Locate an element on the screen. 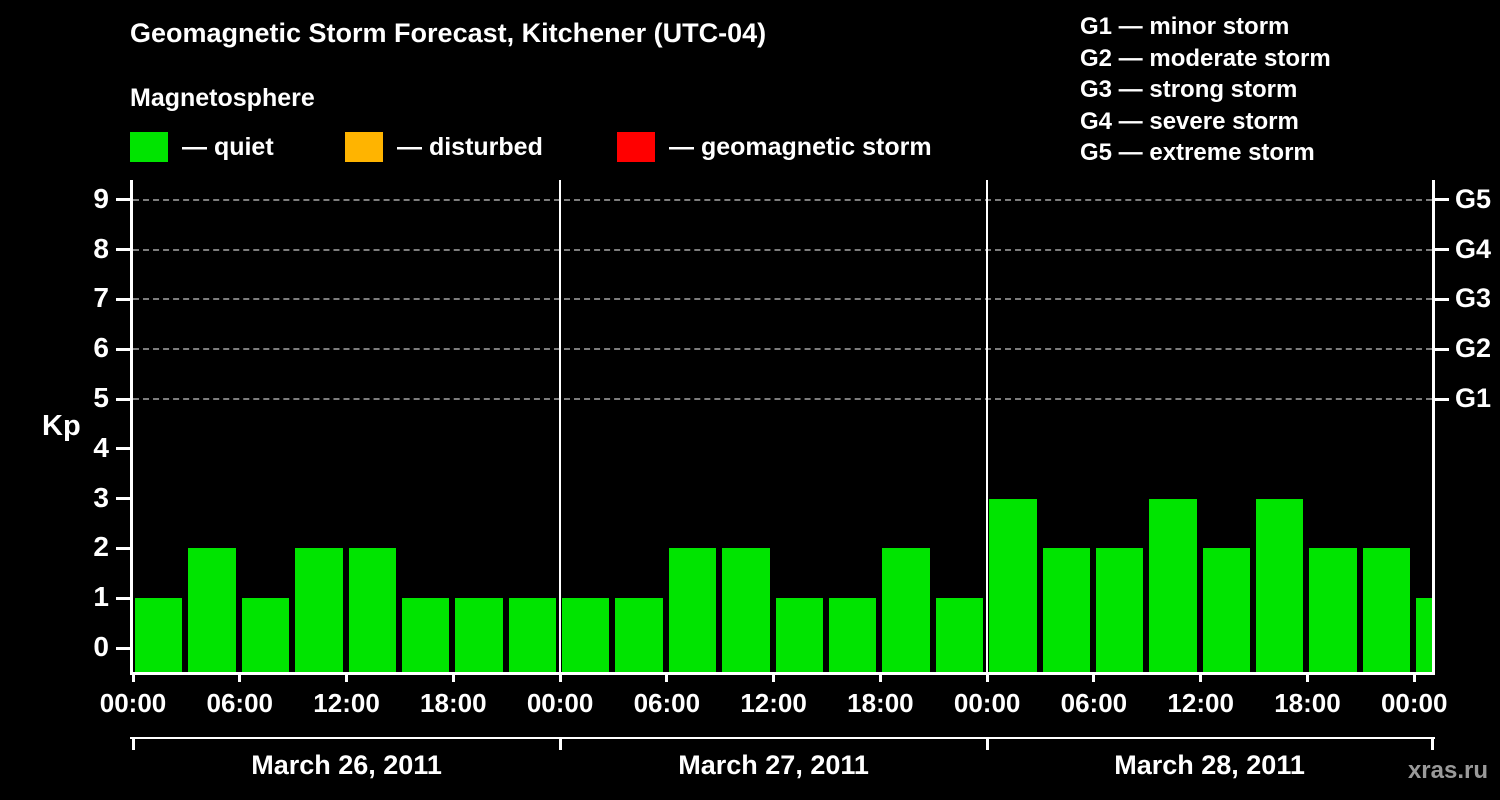 The height and width of the screenshot is (800, 1500). watermark: xras.ru is located at coordinates (1447, 770).